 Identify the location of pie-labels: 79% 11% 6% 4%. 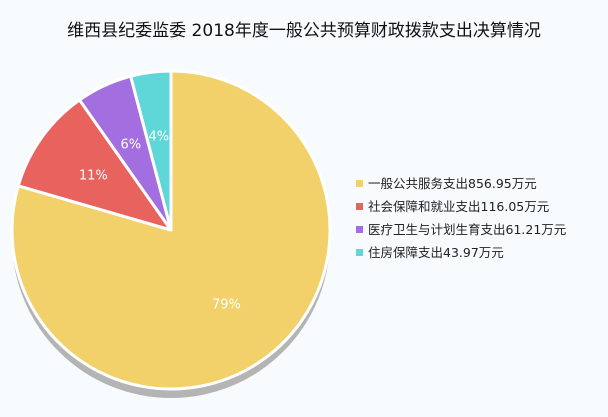
(160, 220).